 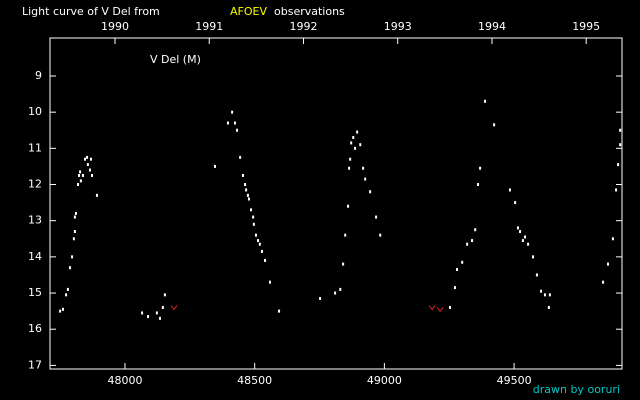 What do you see at coordinates (35, 328) in the screenshot?
I see `y-tick-label: 16` at bounding box center [35, 328].